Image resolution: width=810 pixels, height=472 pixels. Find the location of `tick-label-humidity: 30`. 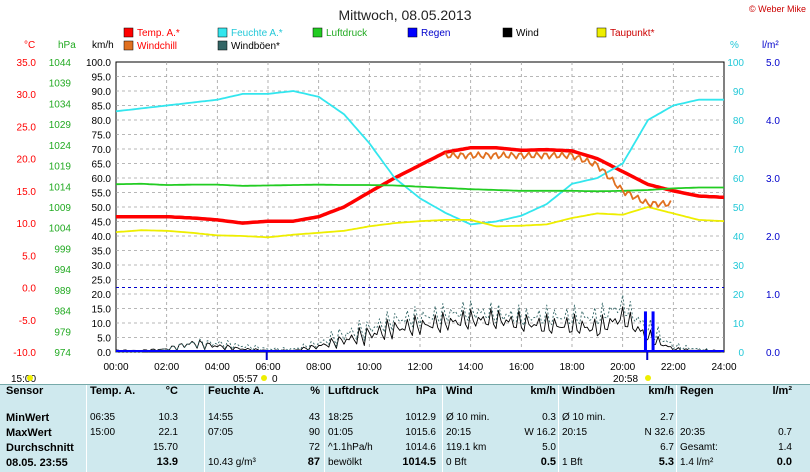

tick-label-humidity: 30 is located at coordinates (739, 266).